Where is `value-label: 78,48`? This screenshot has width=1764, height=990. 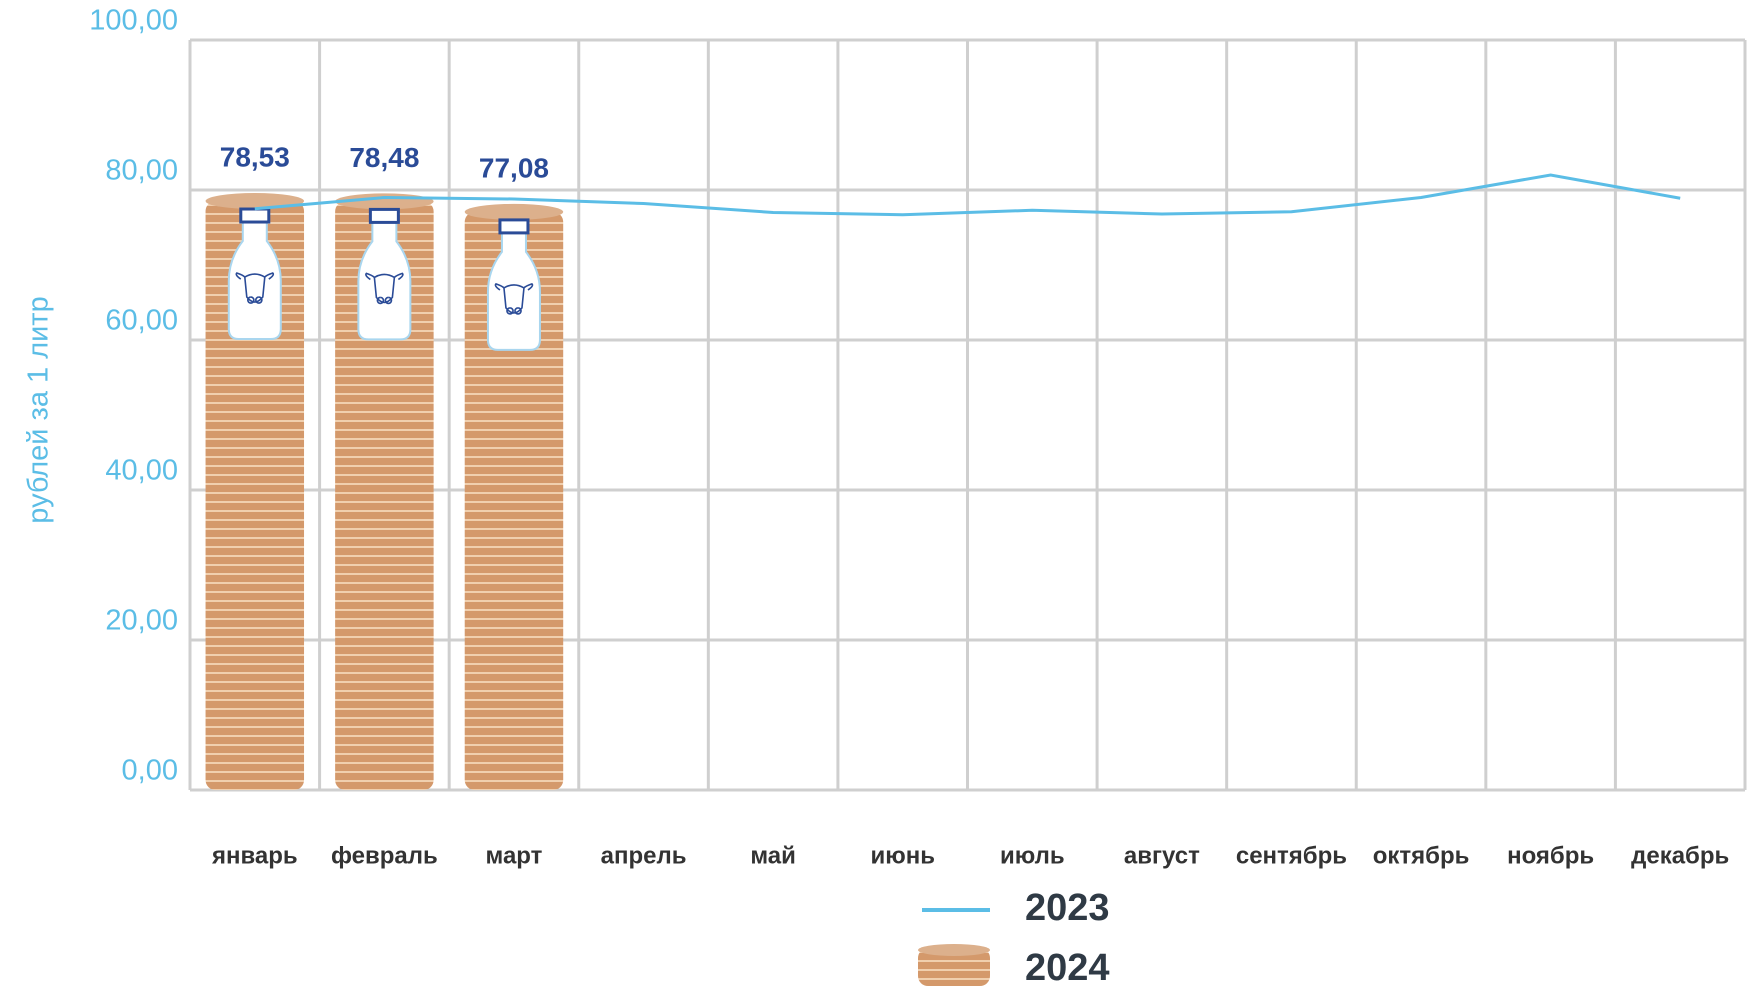 value-label: 78,48 is located at coordinates (384, 157).